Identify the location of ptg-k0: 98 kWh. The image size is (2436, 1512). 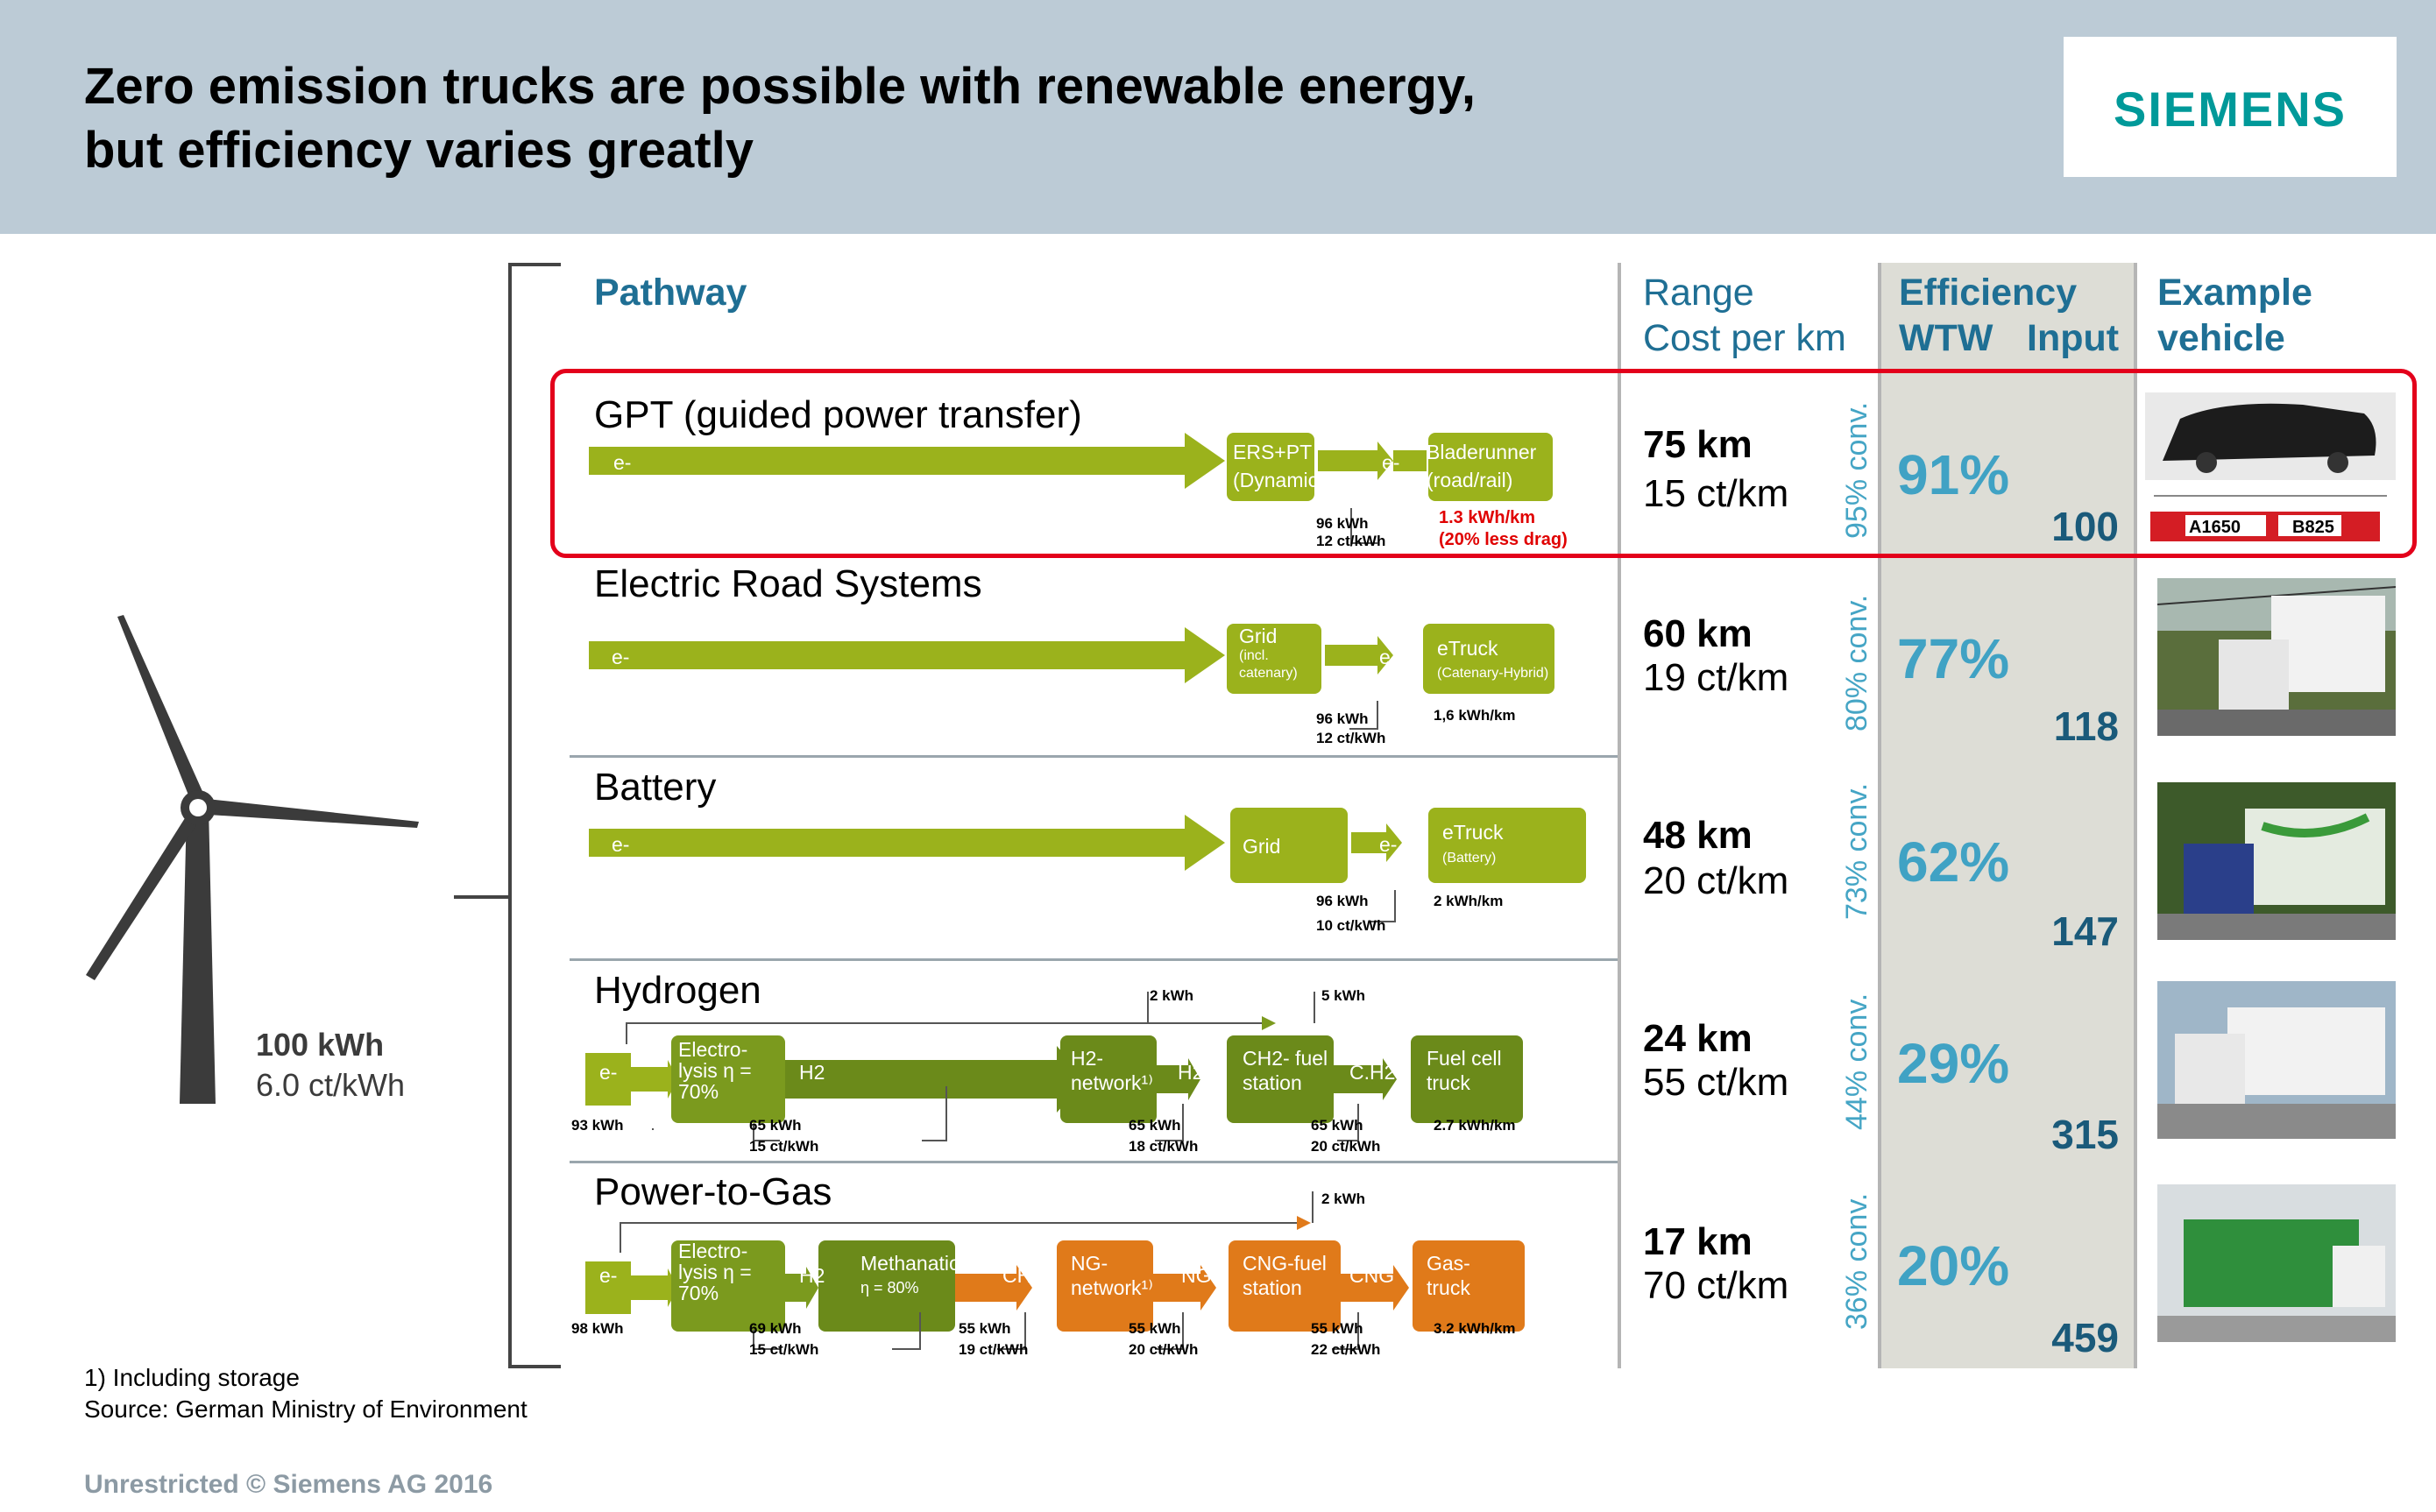
(597, 1328).